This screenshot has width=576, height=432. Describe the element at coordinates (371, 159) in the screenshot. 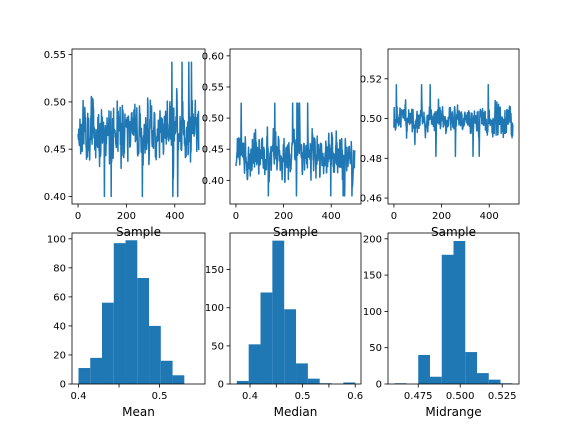

I see `trace-midrange-y-tick-label: 0.48` at that location.